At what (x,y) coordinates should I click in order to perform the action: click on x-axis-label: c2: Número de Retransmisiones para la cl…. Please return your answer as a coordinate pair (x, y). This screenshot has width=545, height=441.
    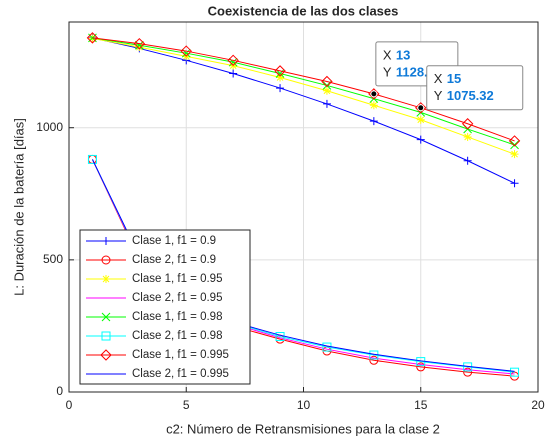
    Looking at the image, I should click on (303, 428).